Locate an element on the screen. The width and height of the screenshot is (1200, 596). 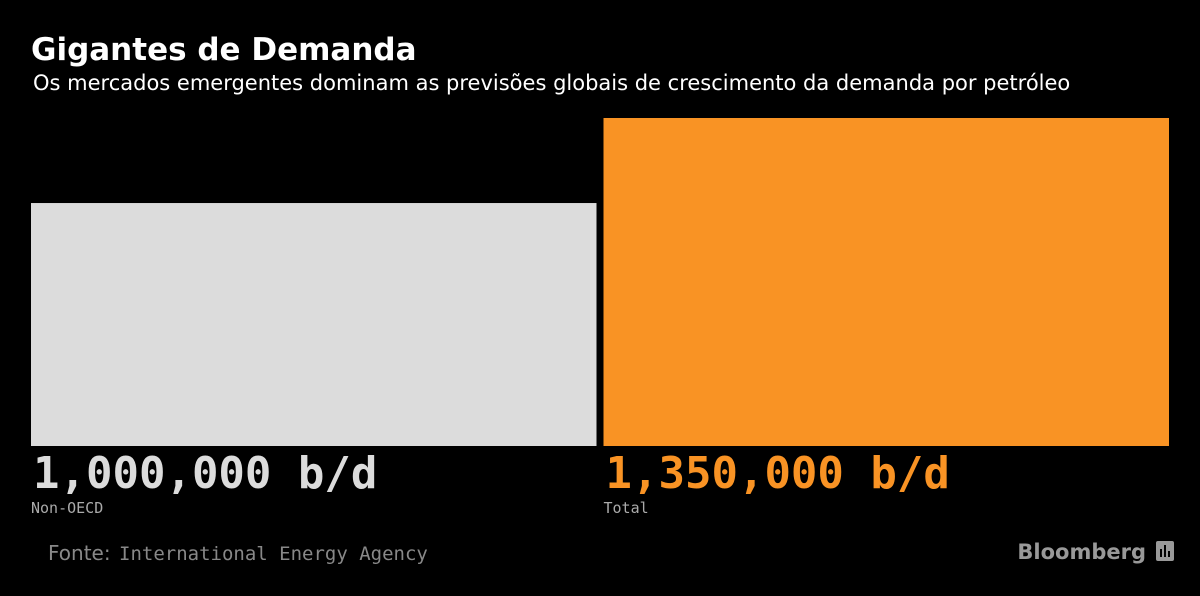
chart-title: Gigantes de Demanda is located at coordinates (224, 50).